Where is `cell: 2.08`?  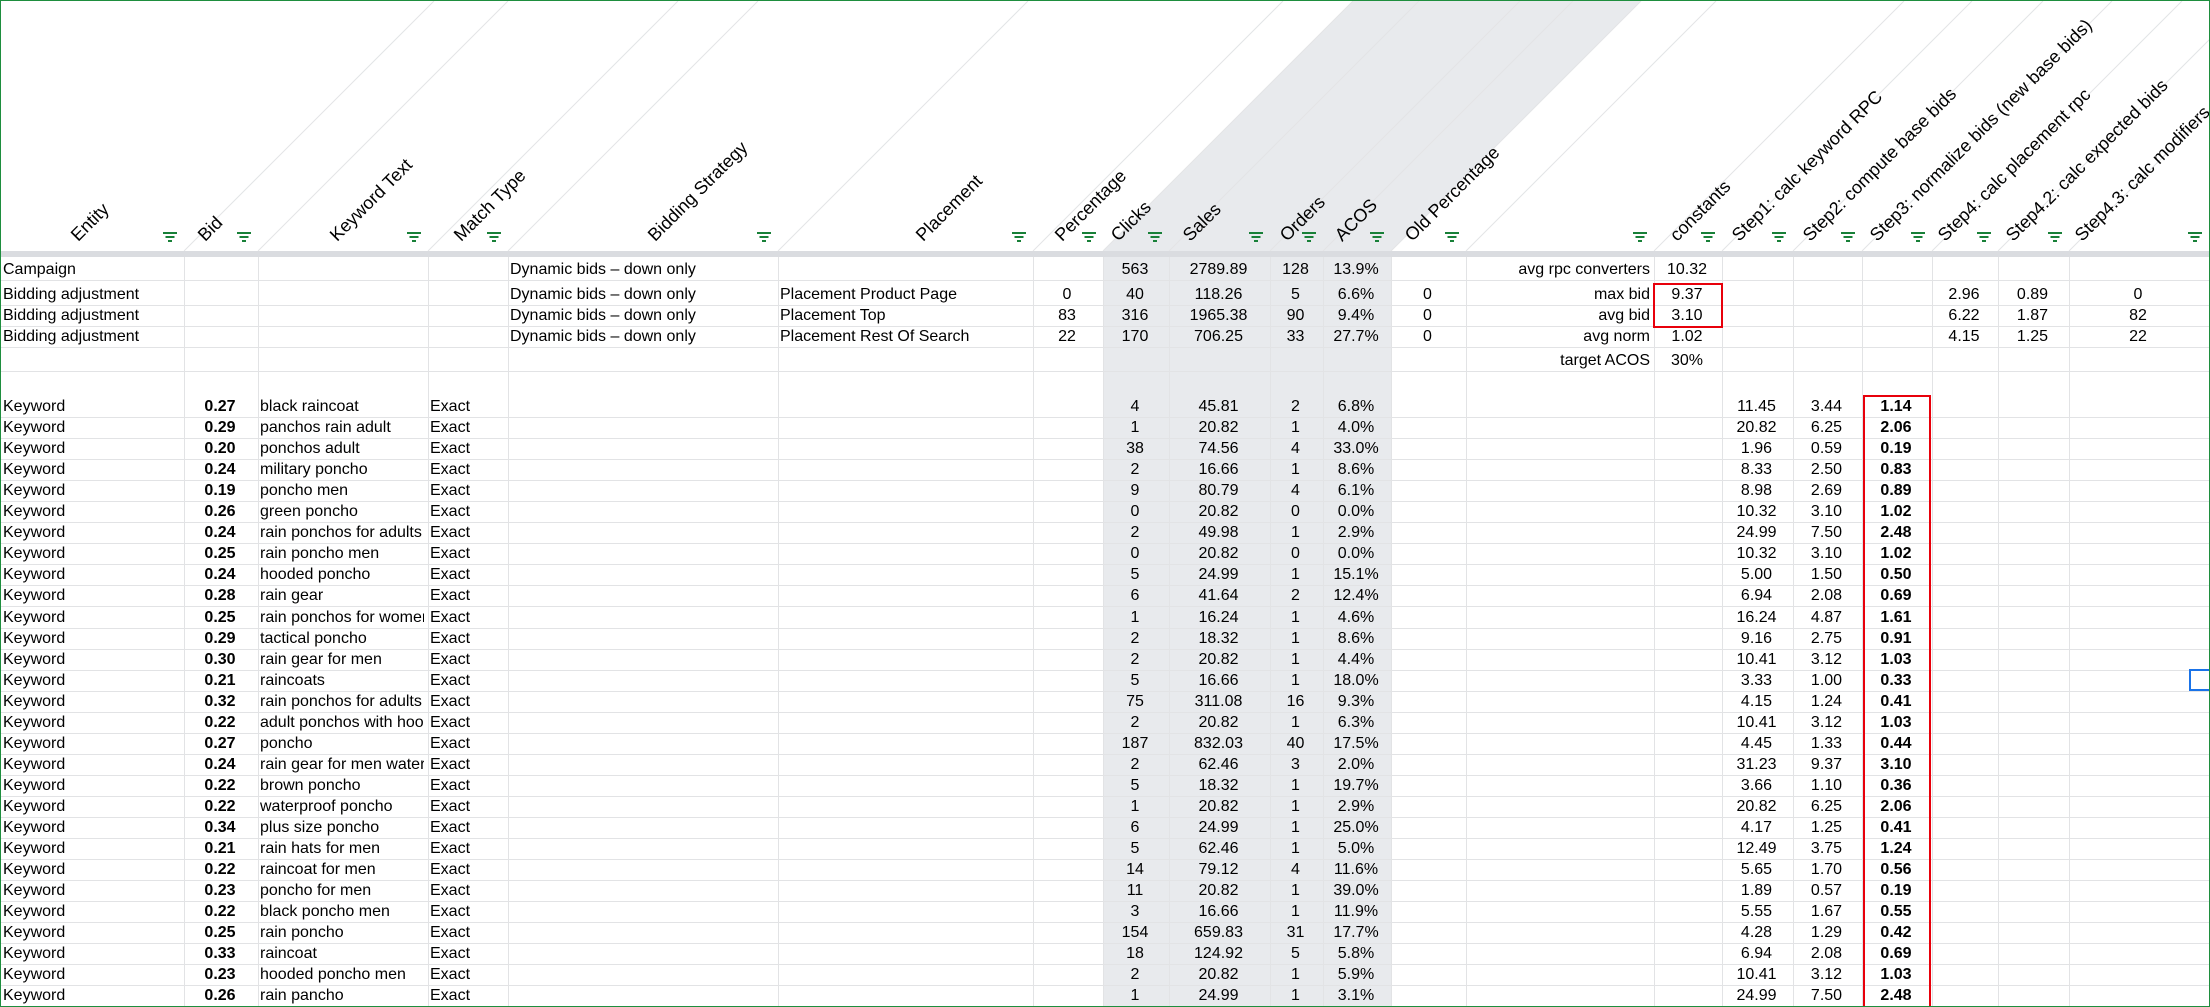 cell: 2.08 is located at coordinates (1826, 954).